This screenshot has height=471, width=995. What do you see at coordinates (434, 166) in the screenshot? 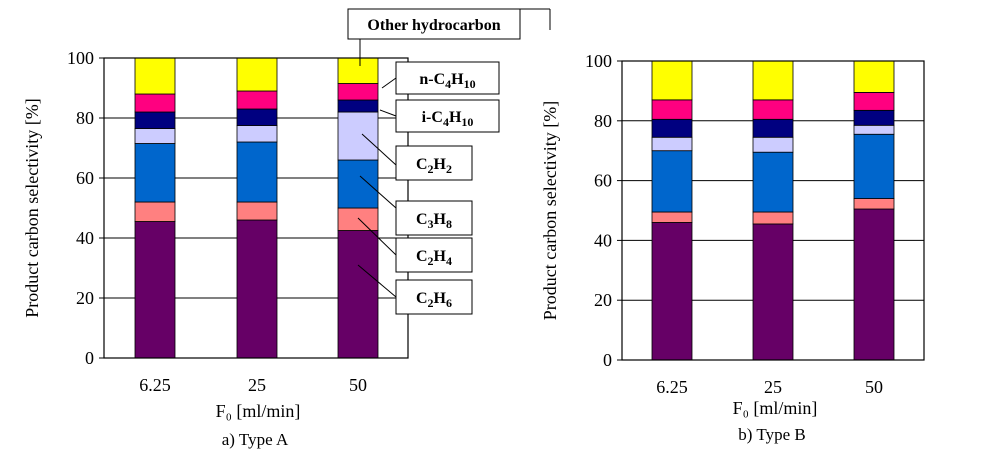
I see `legend-label-C2H2: C2H2` at bounding box center [434, 166].